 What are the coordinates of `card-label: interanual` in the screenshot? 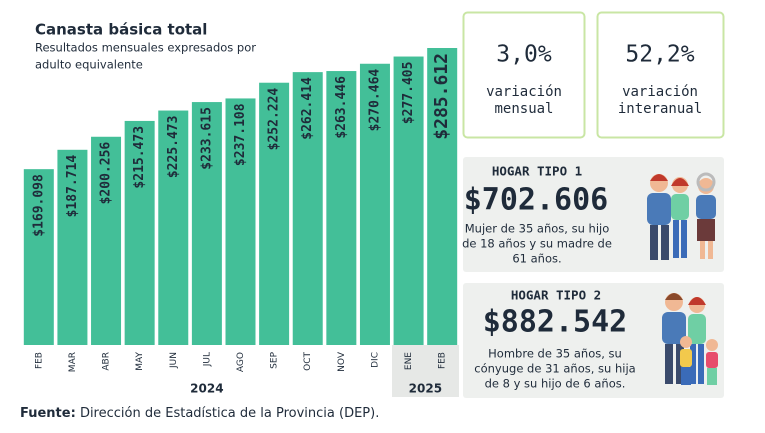 It's located at (660, 109).